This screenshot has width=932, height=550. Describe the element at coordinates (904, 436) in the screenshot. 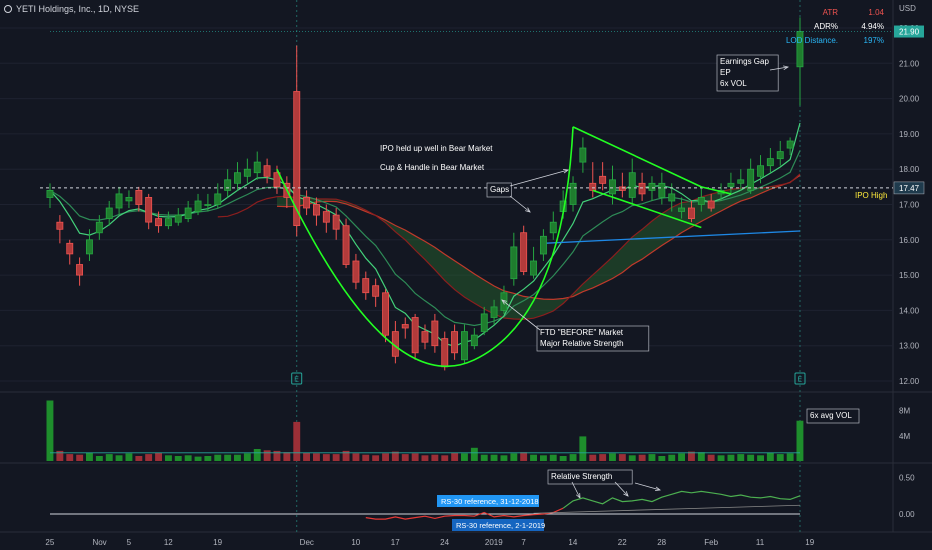

I see `volume-tick-label: 4M` at that location.